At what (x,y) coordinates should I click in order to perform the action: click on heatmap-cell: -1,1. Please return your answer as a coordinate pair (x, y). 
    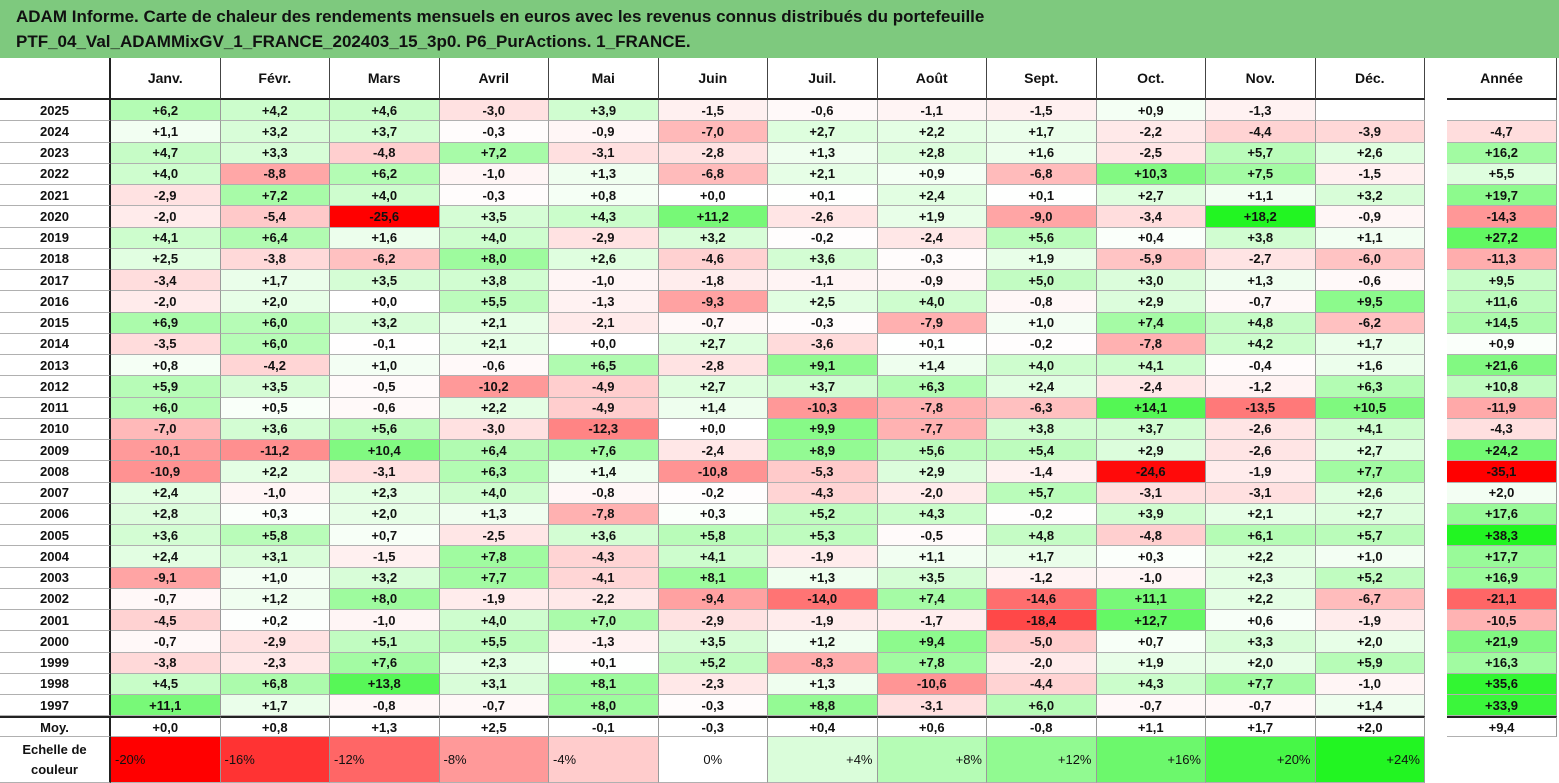
    Looking at the image, I should click on (823, 281).